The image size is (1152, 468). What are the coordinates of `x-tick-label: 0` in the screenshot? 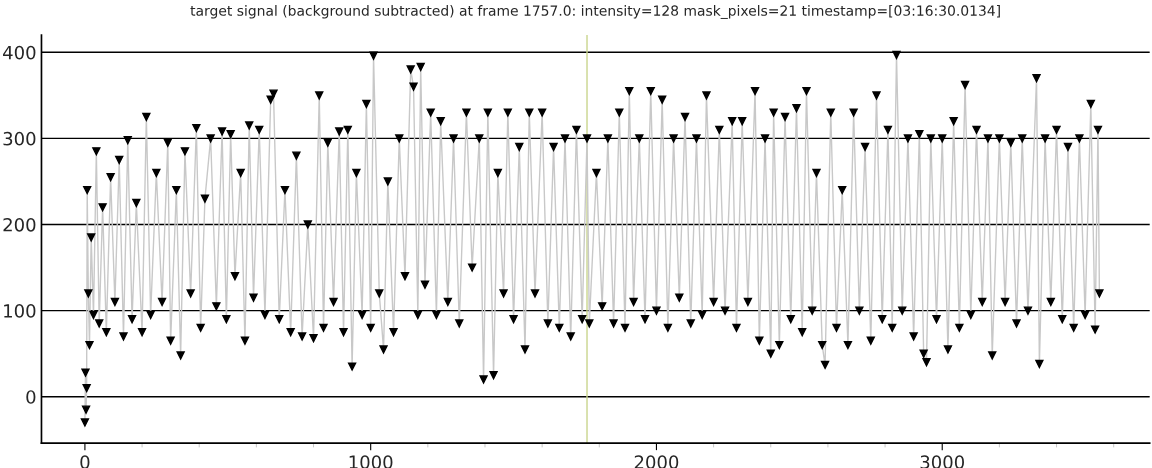 It's located at (85, 461).